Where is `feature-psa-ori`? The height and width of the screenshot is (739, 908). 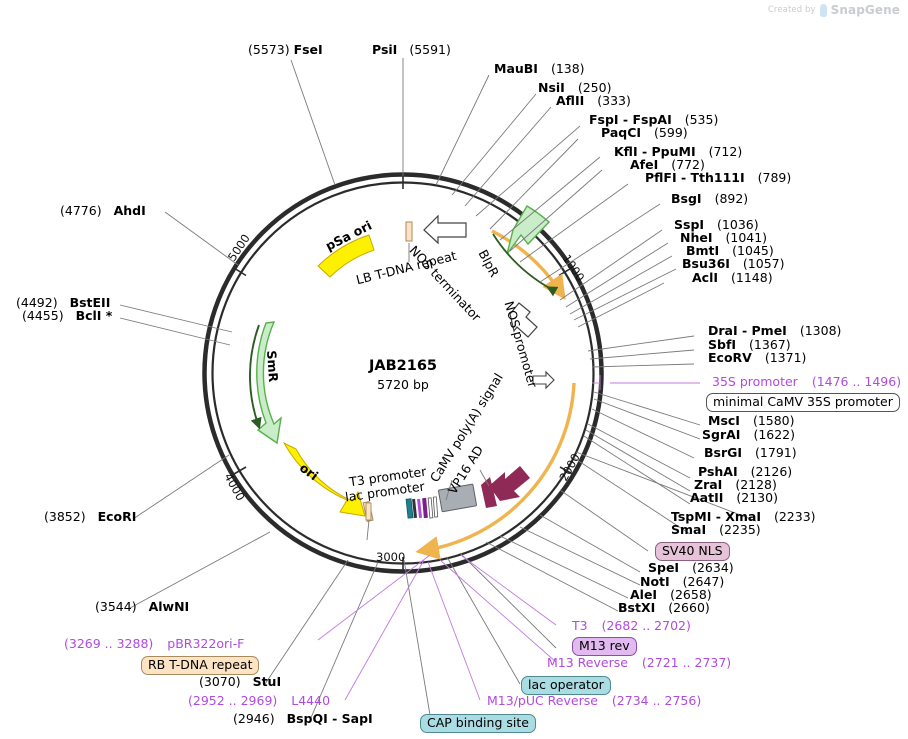 feature-psa-ori is located at coordinates (346, 256).